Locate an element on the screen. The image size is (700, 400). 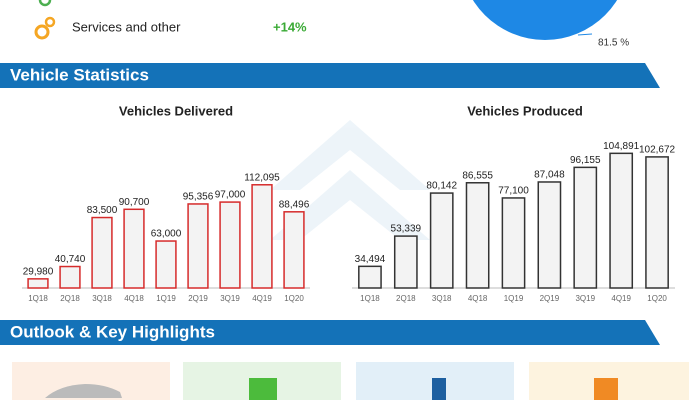
legend-item: Services and other is located at coordinates (126, 26).